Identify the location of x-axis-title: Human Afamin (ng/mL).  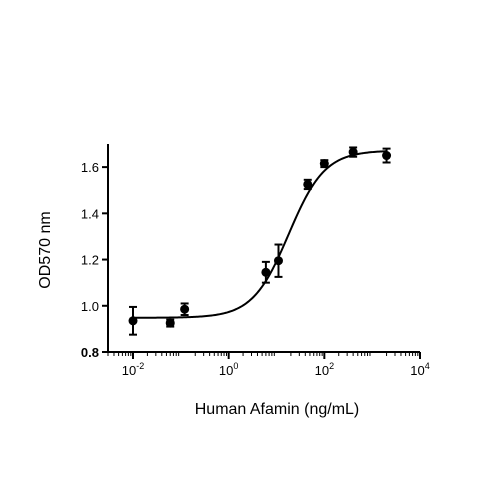
(277, 409).